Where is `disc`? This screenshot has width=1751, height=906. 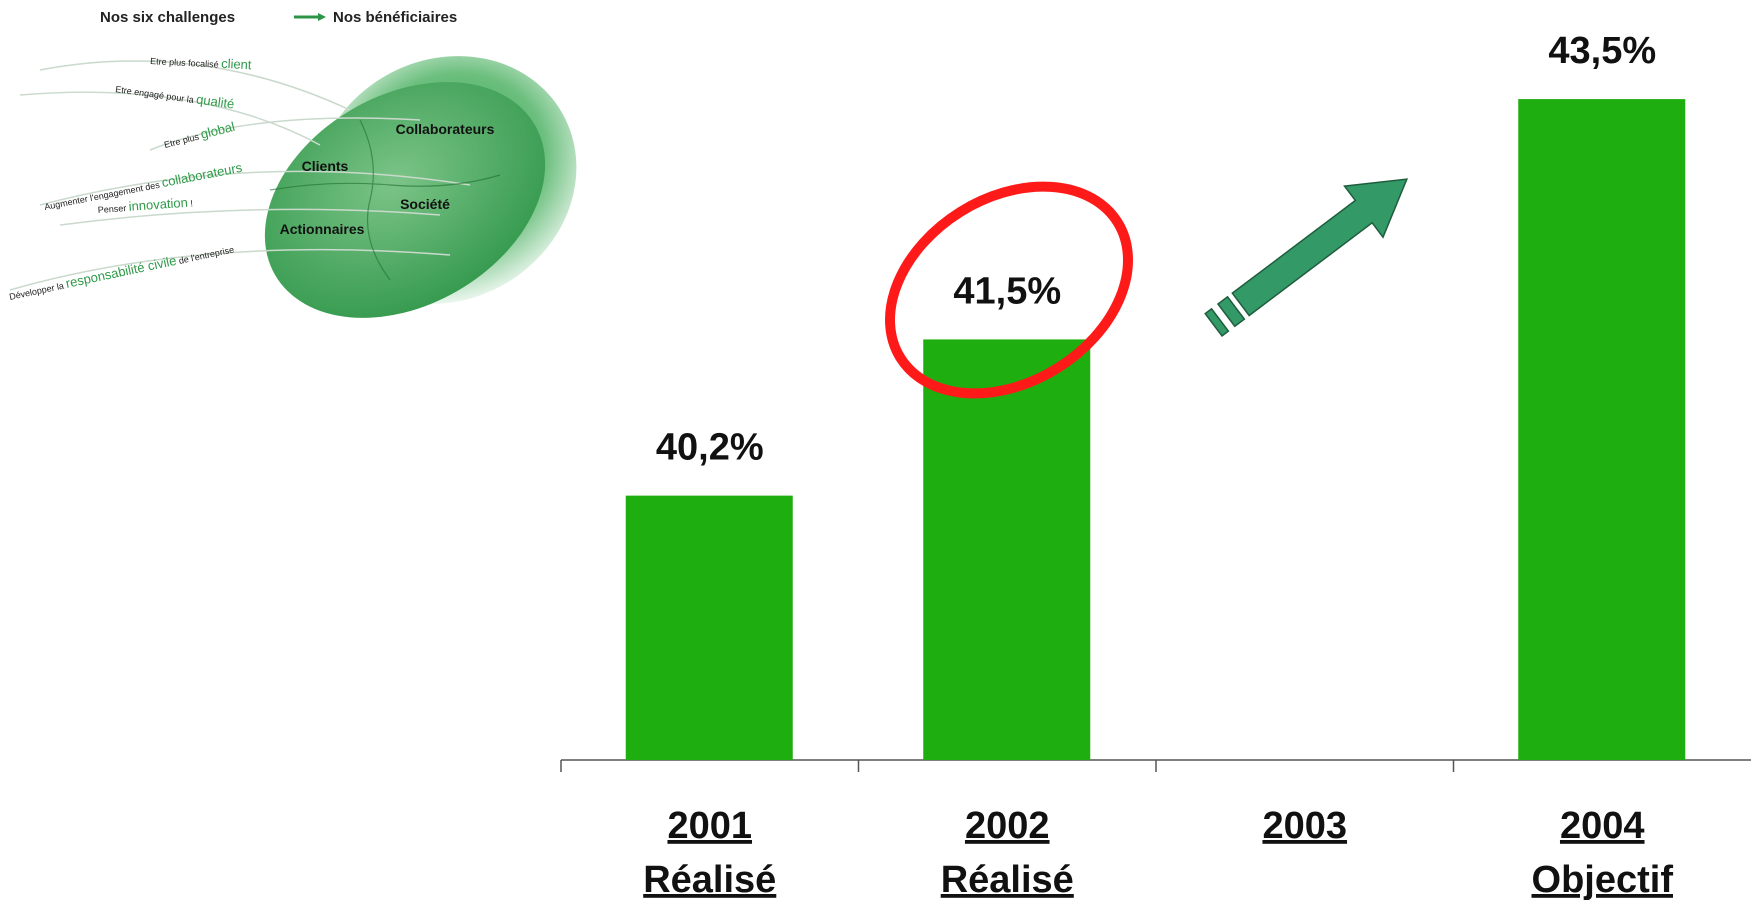 disc is located at coordinates (405, 200).